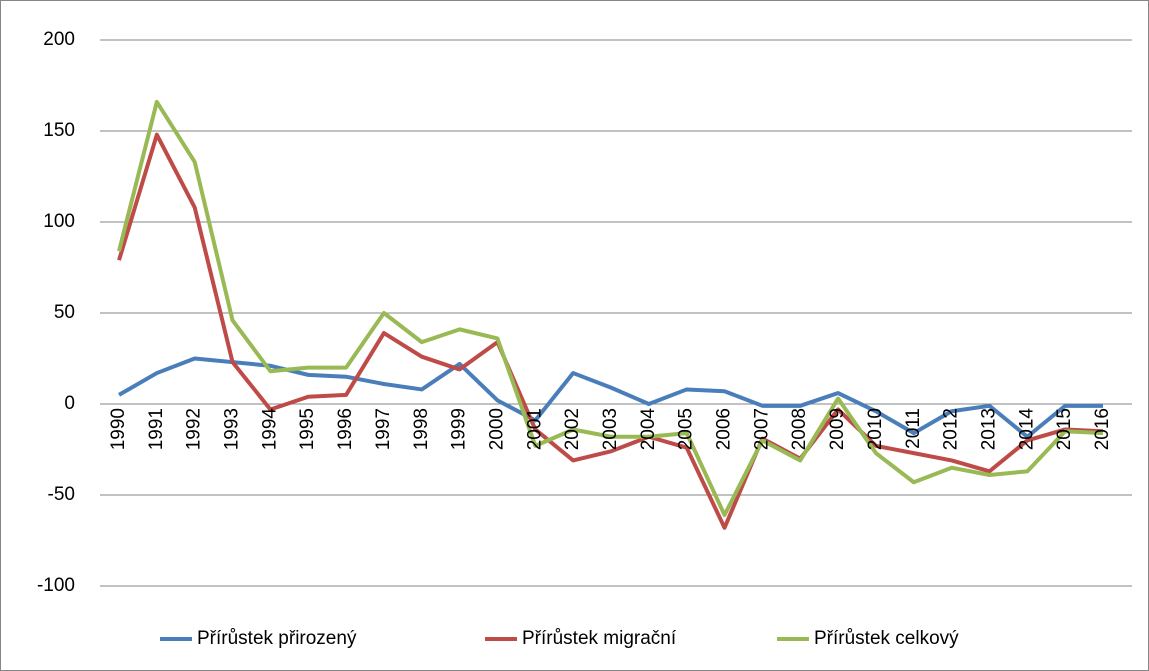  What do you see at coordinates (56, 585) in the screenshot?
I see `y-tick-label: -100` at bounding box center [56, 585].